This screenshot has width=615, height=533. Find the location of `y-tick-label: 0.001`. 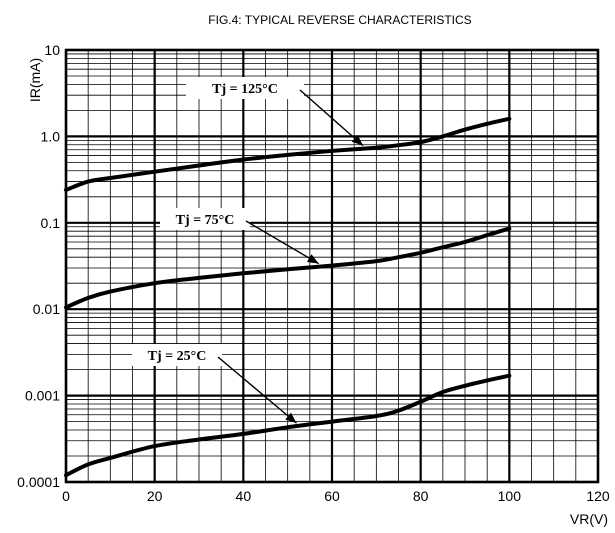

y-tick-label: 0.001 is located at coordinates (42, 396).